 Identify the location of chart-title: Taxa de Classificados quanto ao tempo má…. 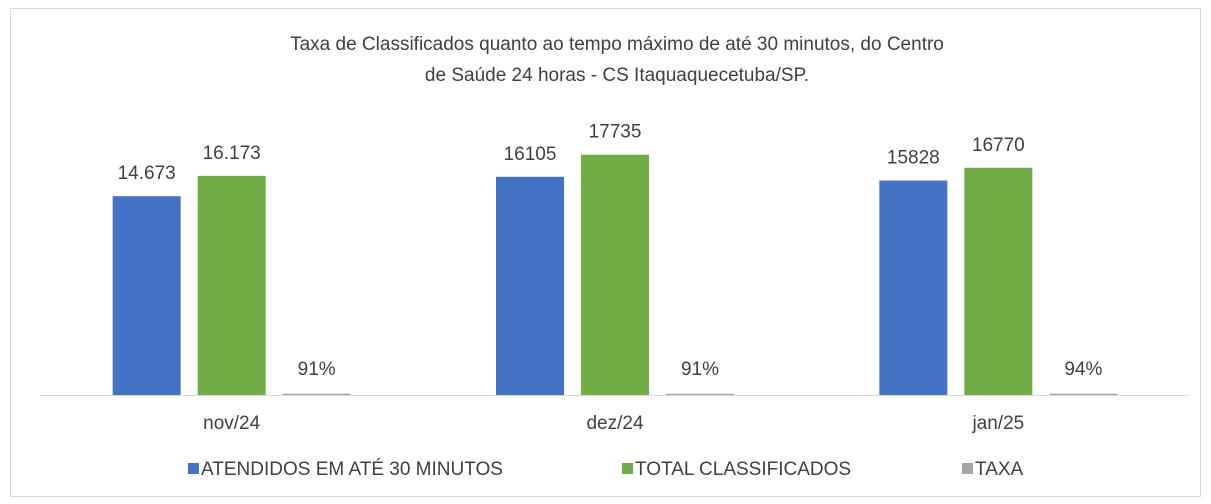
(617, 44).